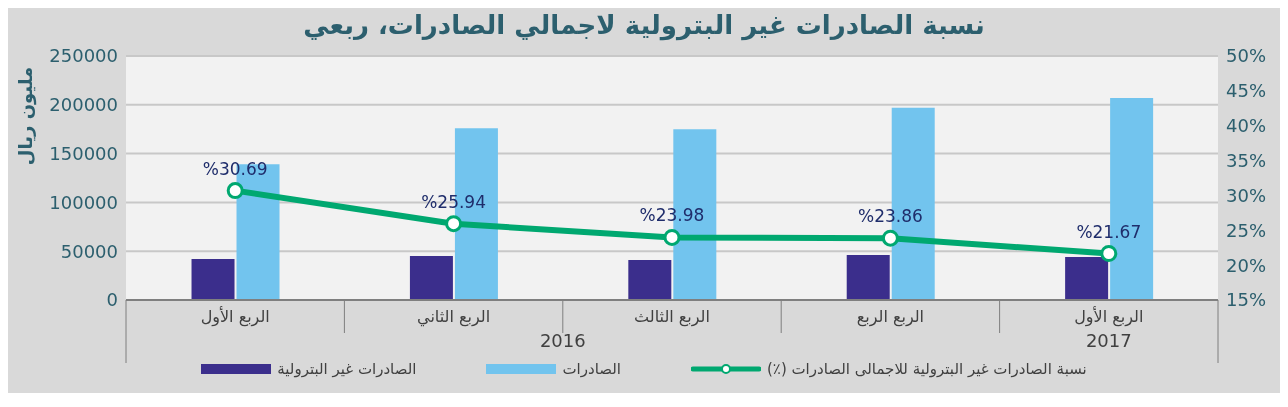 The height and width of the screenshot is (407, 1288). Describe the element at coordinates (1246, 195) in the screenshot. I see `y2-tick-label: 30%` at that location.